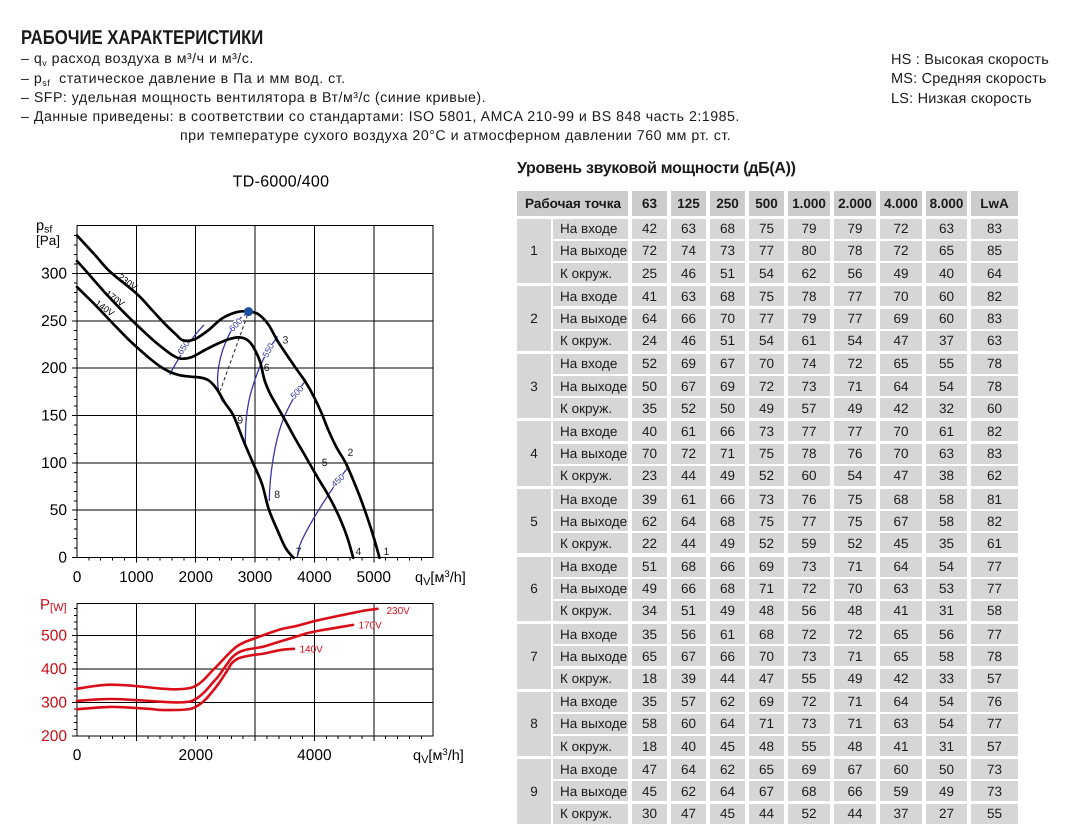 Image resolution: width=1074 pixels, height=834 pixels. Describe the element at coordinates (351, 453) in the screenshot. I see `svg-text: 2` at that location.